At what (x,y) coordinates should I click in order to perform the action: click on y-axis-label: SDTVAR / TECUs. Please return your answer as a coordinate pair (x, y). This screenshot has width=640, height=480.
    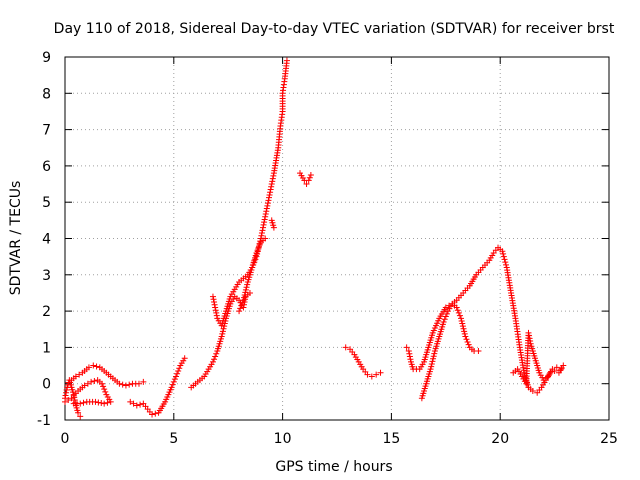
    Looking at the image, I should click on (16, 238).